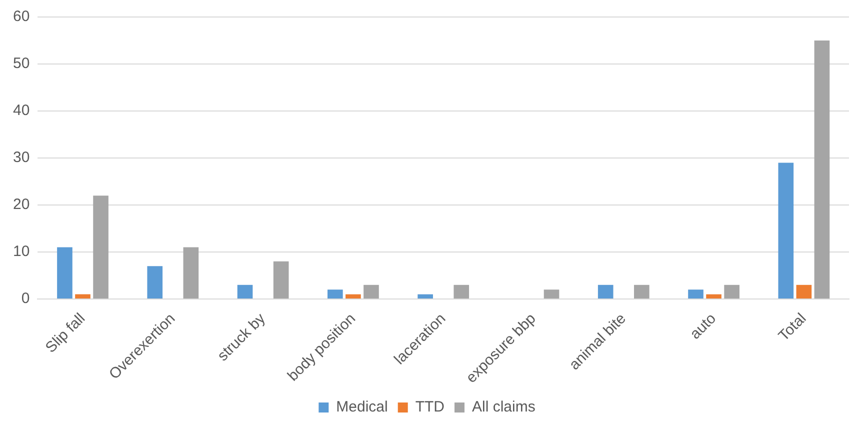 This screenshot has width=859, height=430. What do you see at coordinates (362, 407) in the screenshot?
I see `legend-label: Medical` at bounding box center [362, 407].